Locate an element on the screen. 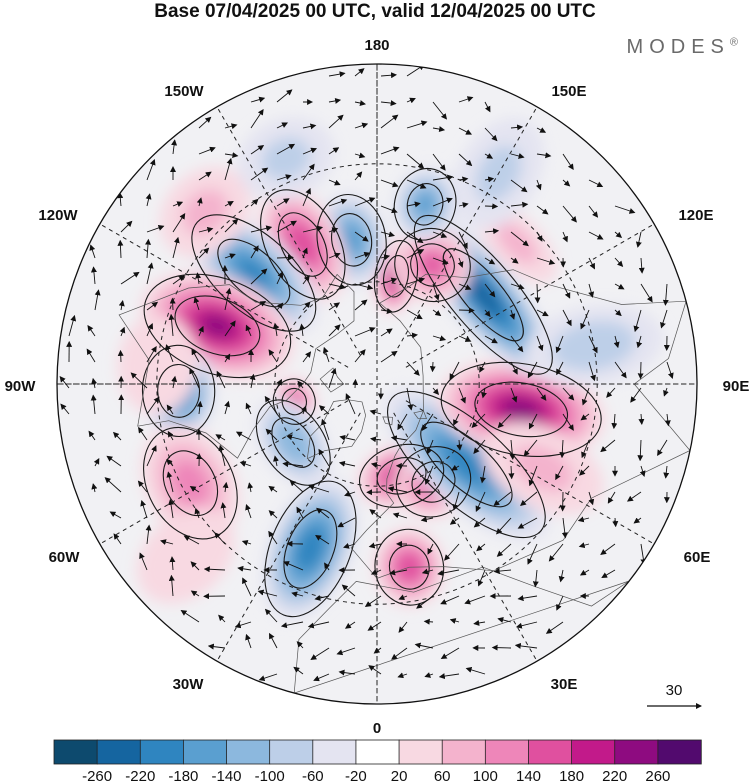 This screenshot has height=783, width=750. longitude-label: 120E is located at coordinates (695, 215).